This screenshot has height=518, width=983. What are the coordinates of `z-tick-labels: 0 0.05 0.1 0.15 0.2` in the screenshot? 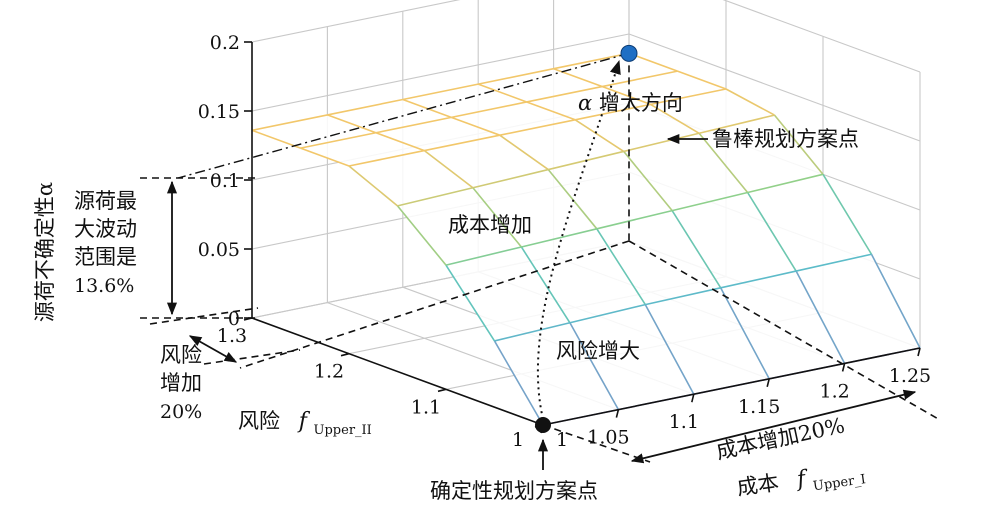 It's located at (219, 181).